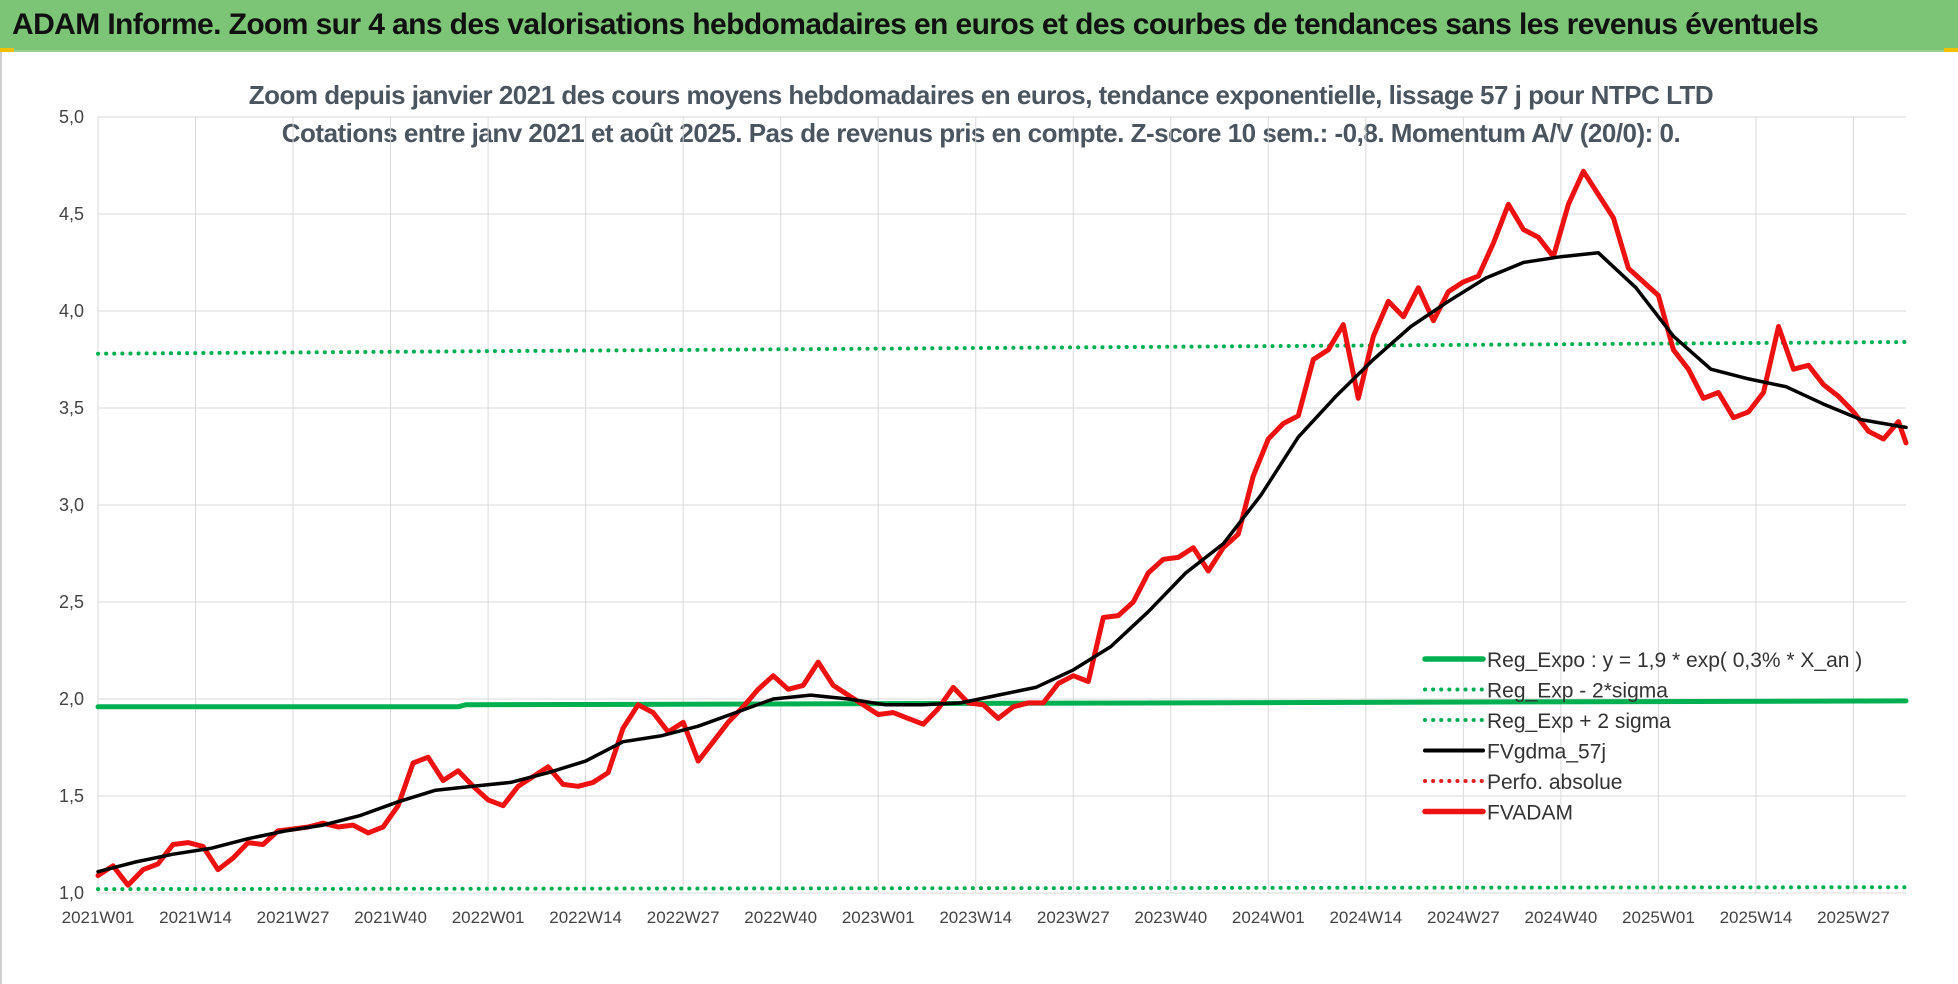 The image size is (1958, 984). I want to click on x-tick-label: 2021W40, so click(390, 917).